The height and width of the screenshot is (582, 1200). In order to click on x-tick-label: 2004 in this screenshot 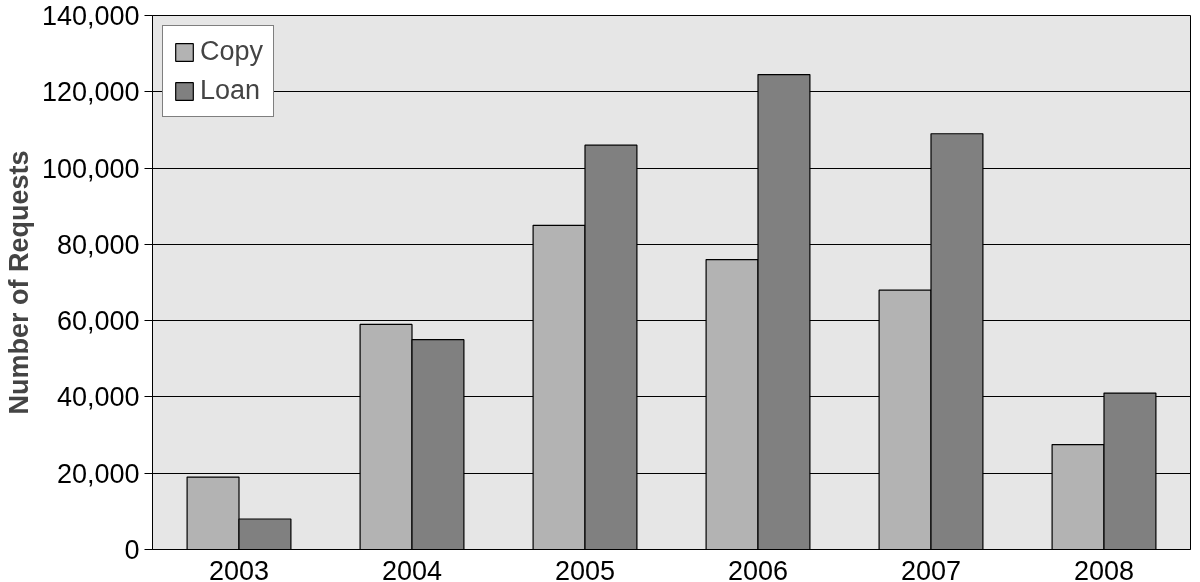, I will do `click(412, 568)`.